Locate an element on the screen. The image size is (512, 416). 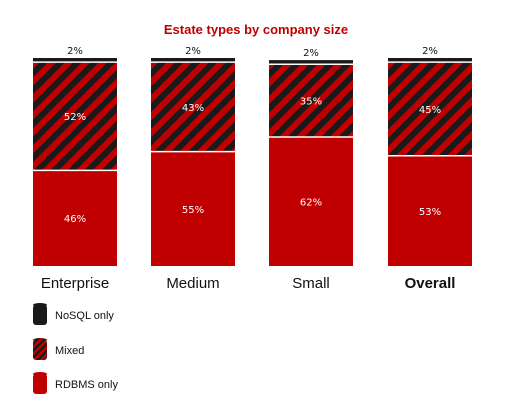
bar-group-small: 62% 35% 2% is located at coordinates (311, 157).